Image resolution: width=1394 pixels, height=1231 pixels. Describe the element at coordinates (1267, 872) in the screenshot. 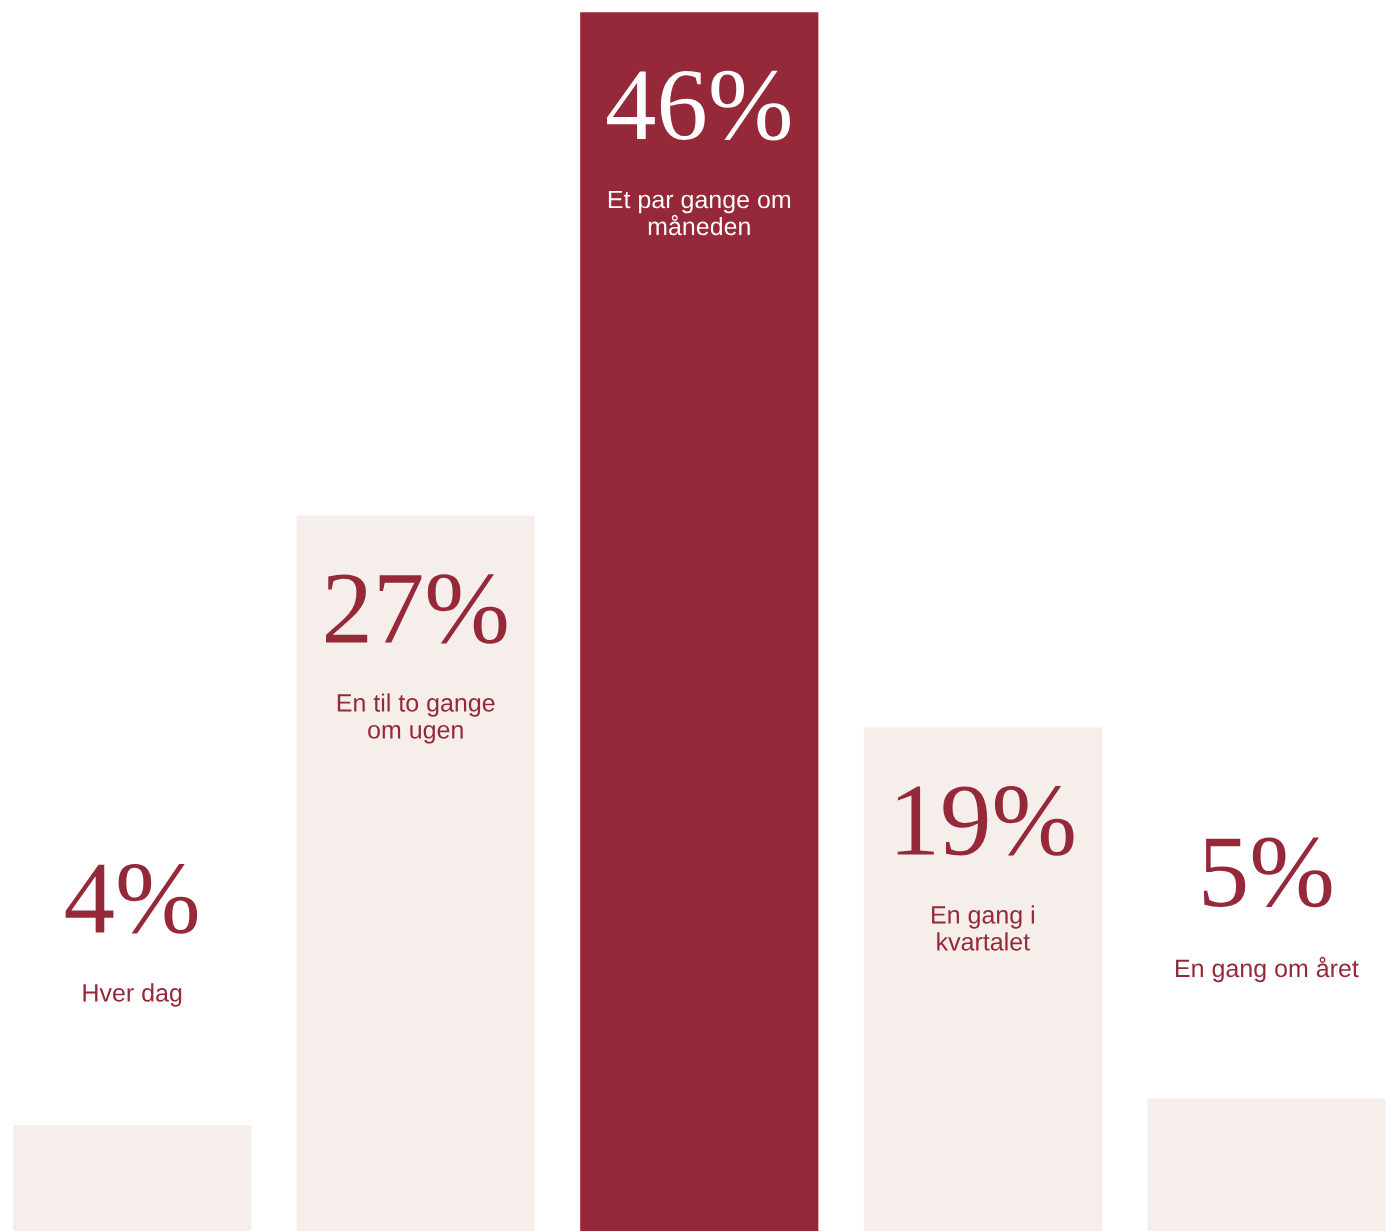

I see `data-label: 5%` at that location.